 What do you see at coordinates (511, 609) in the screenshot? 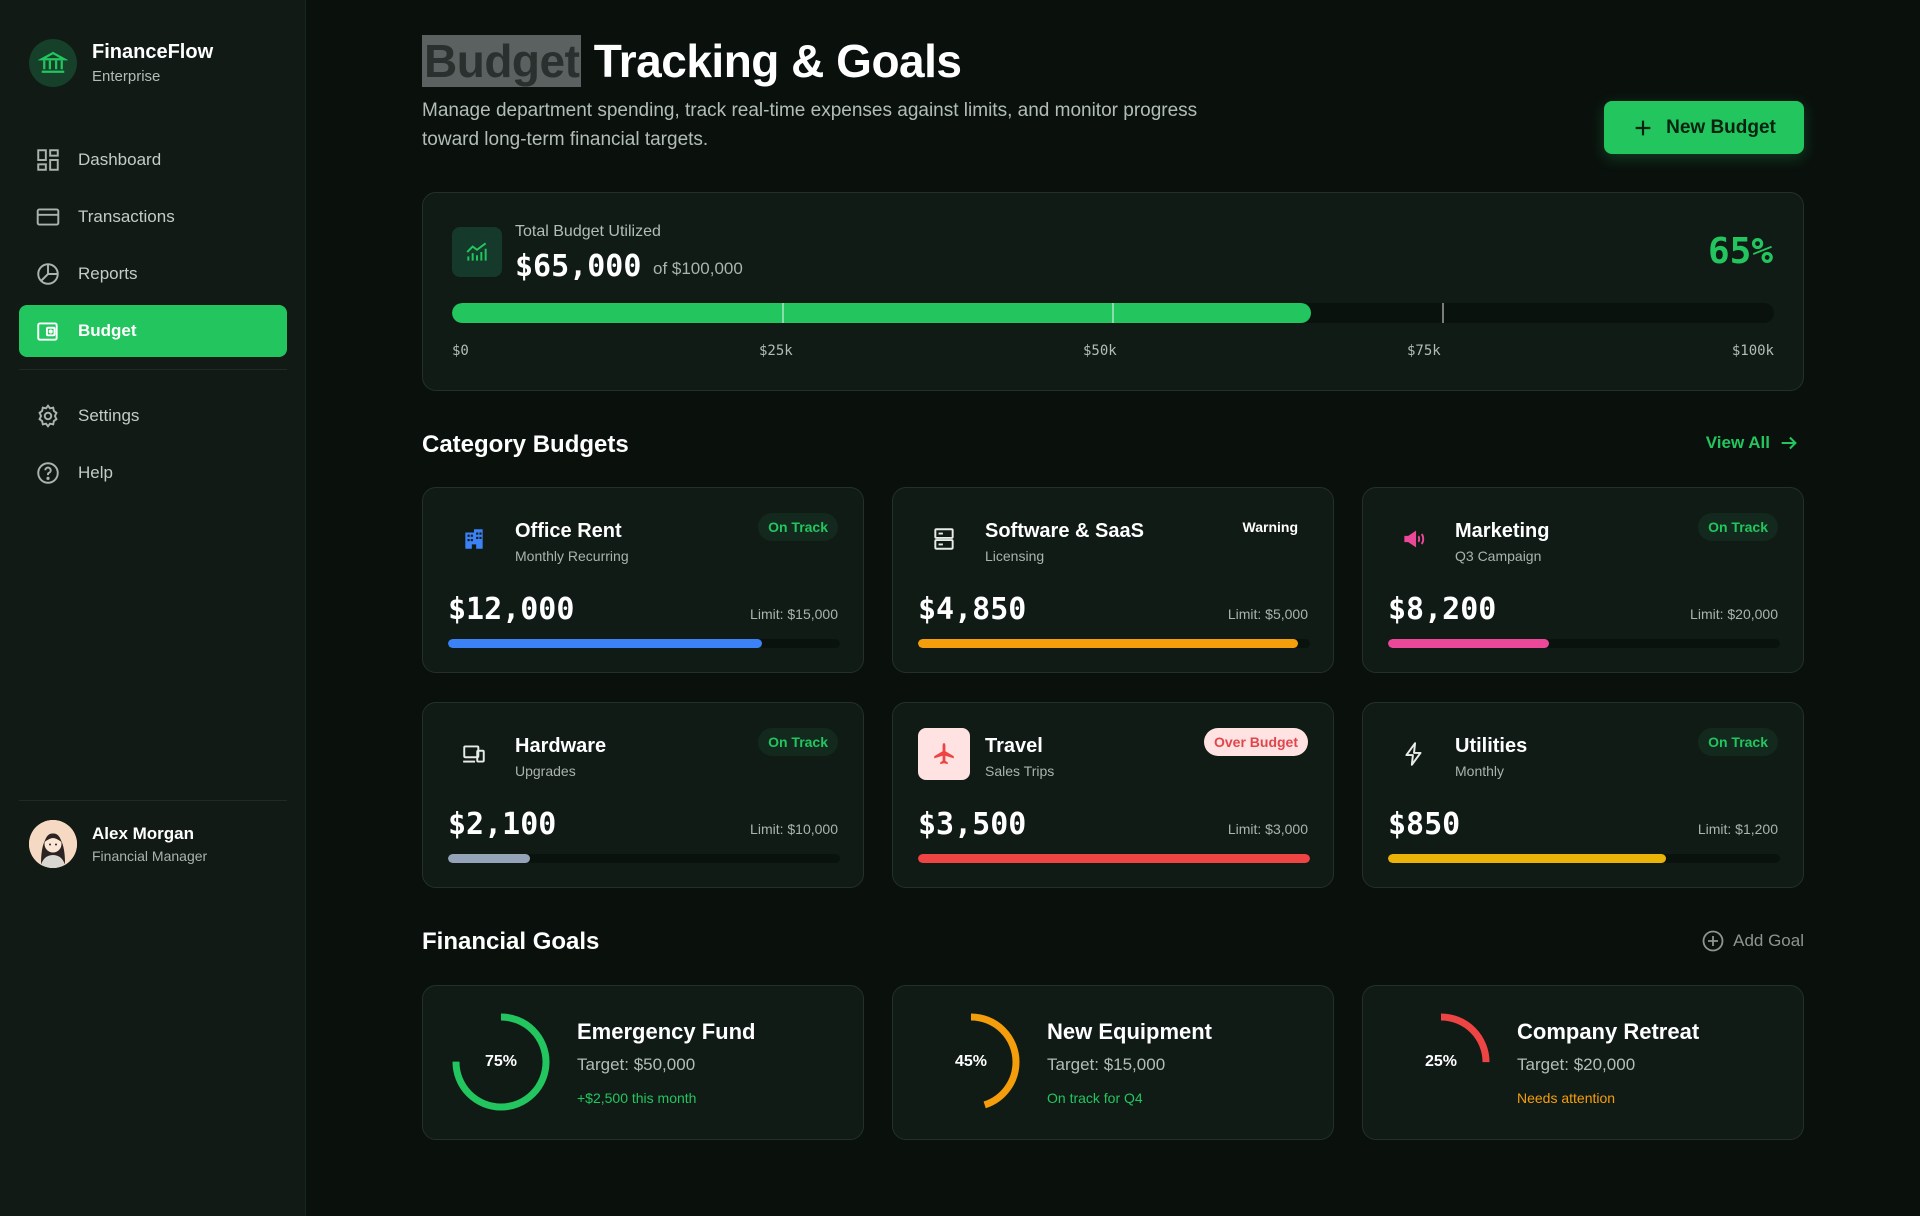
I see `category-amount: $12,000` at bounding box center [511, 609].